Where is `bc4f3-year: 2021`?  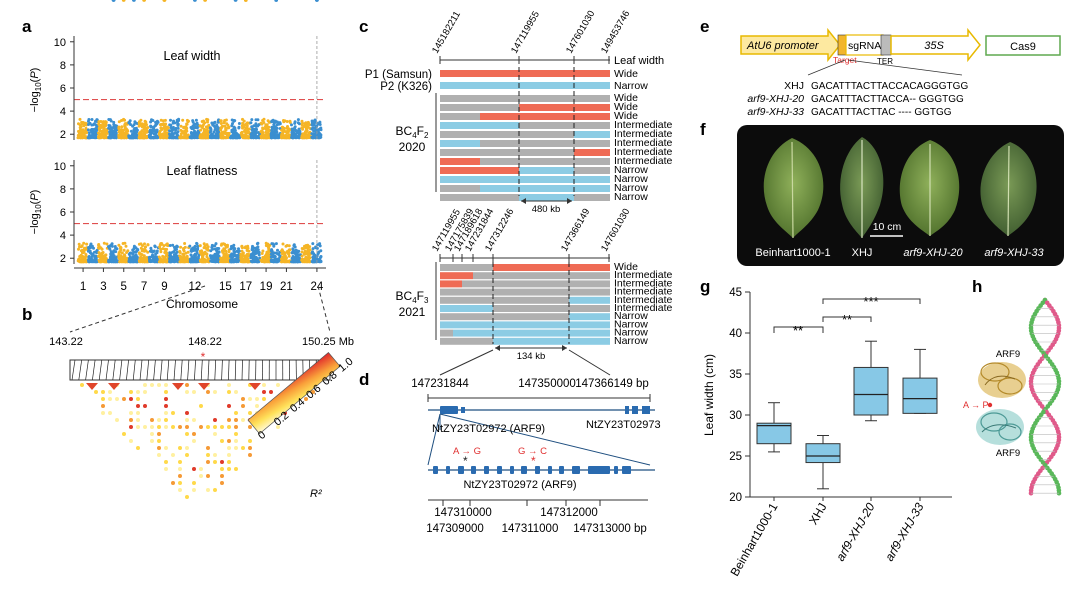
bc4f3-year: 2021 is located at coordinates (412, 312).